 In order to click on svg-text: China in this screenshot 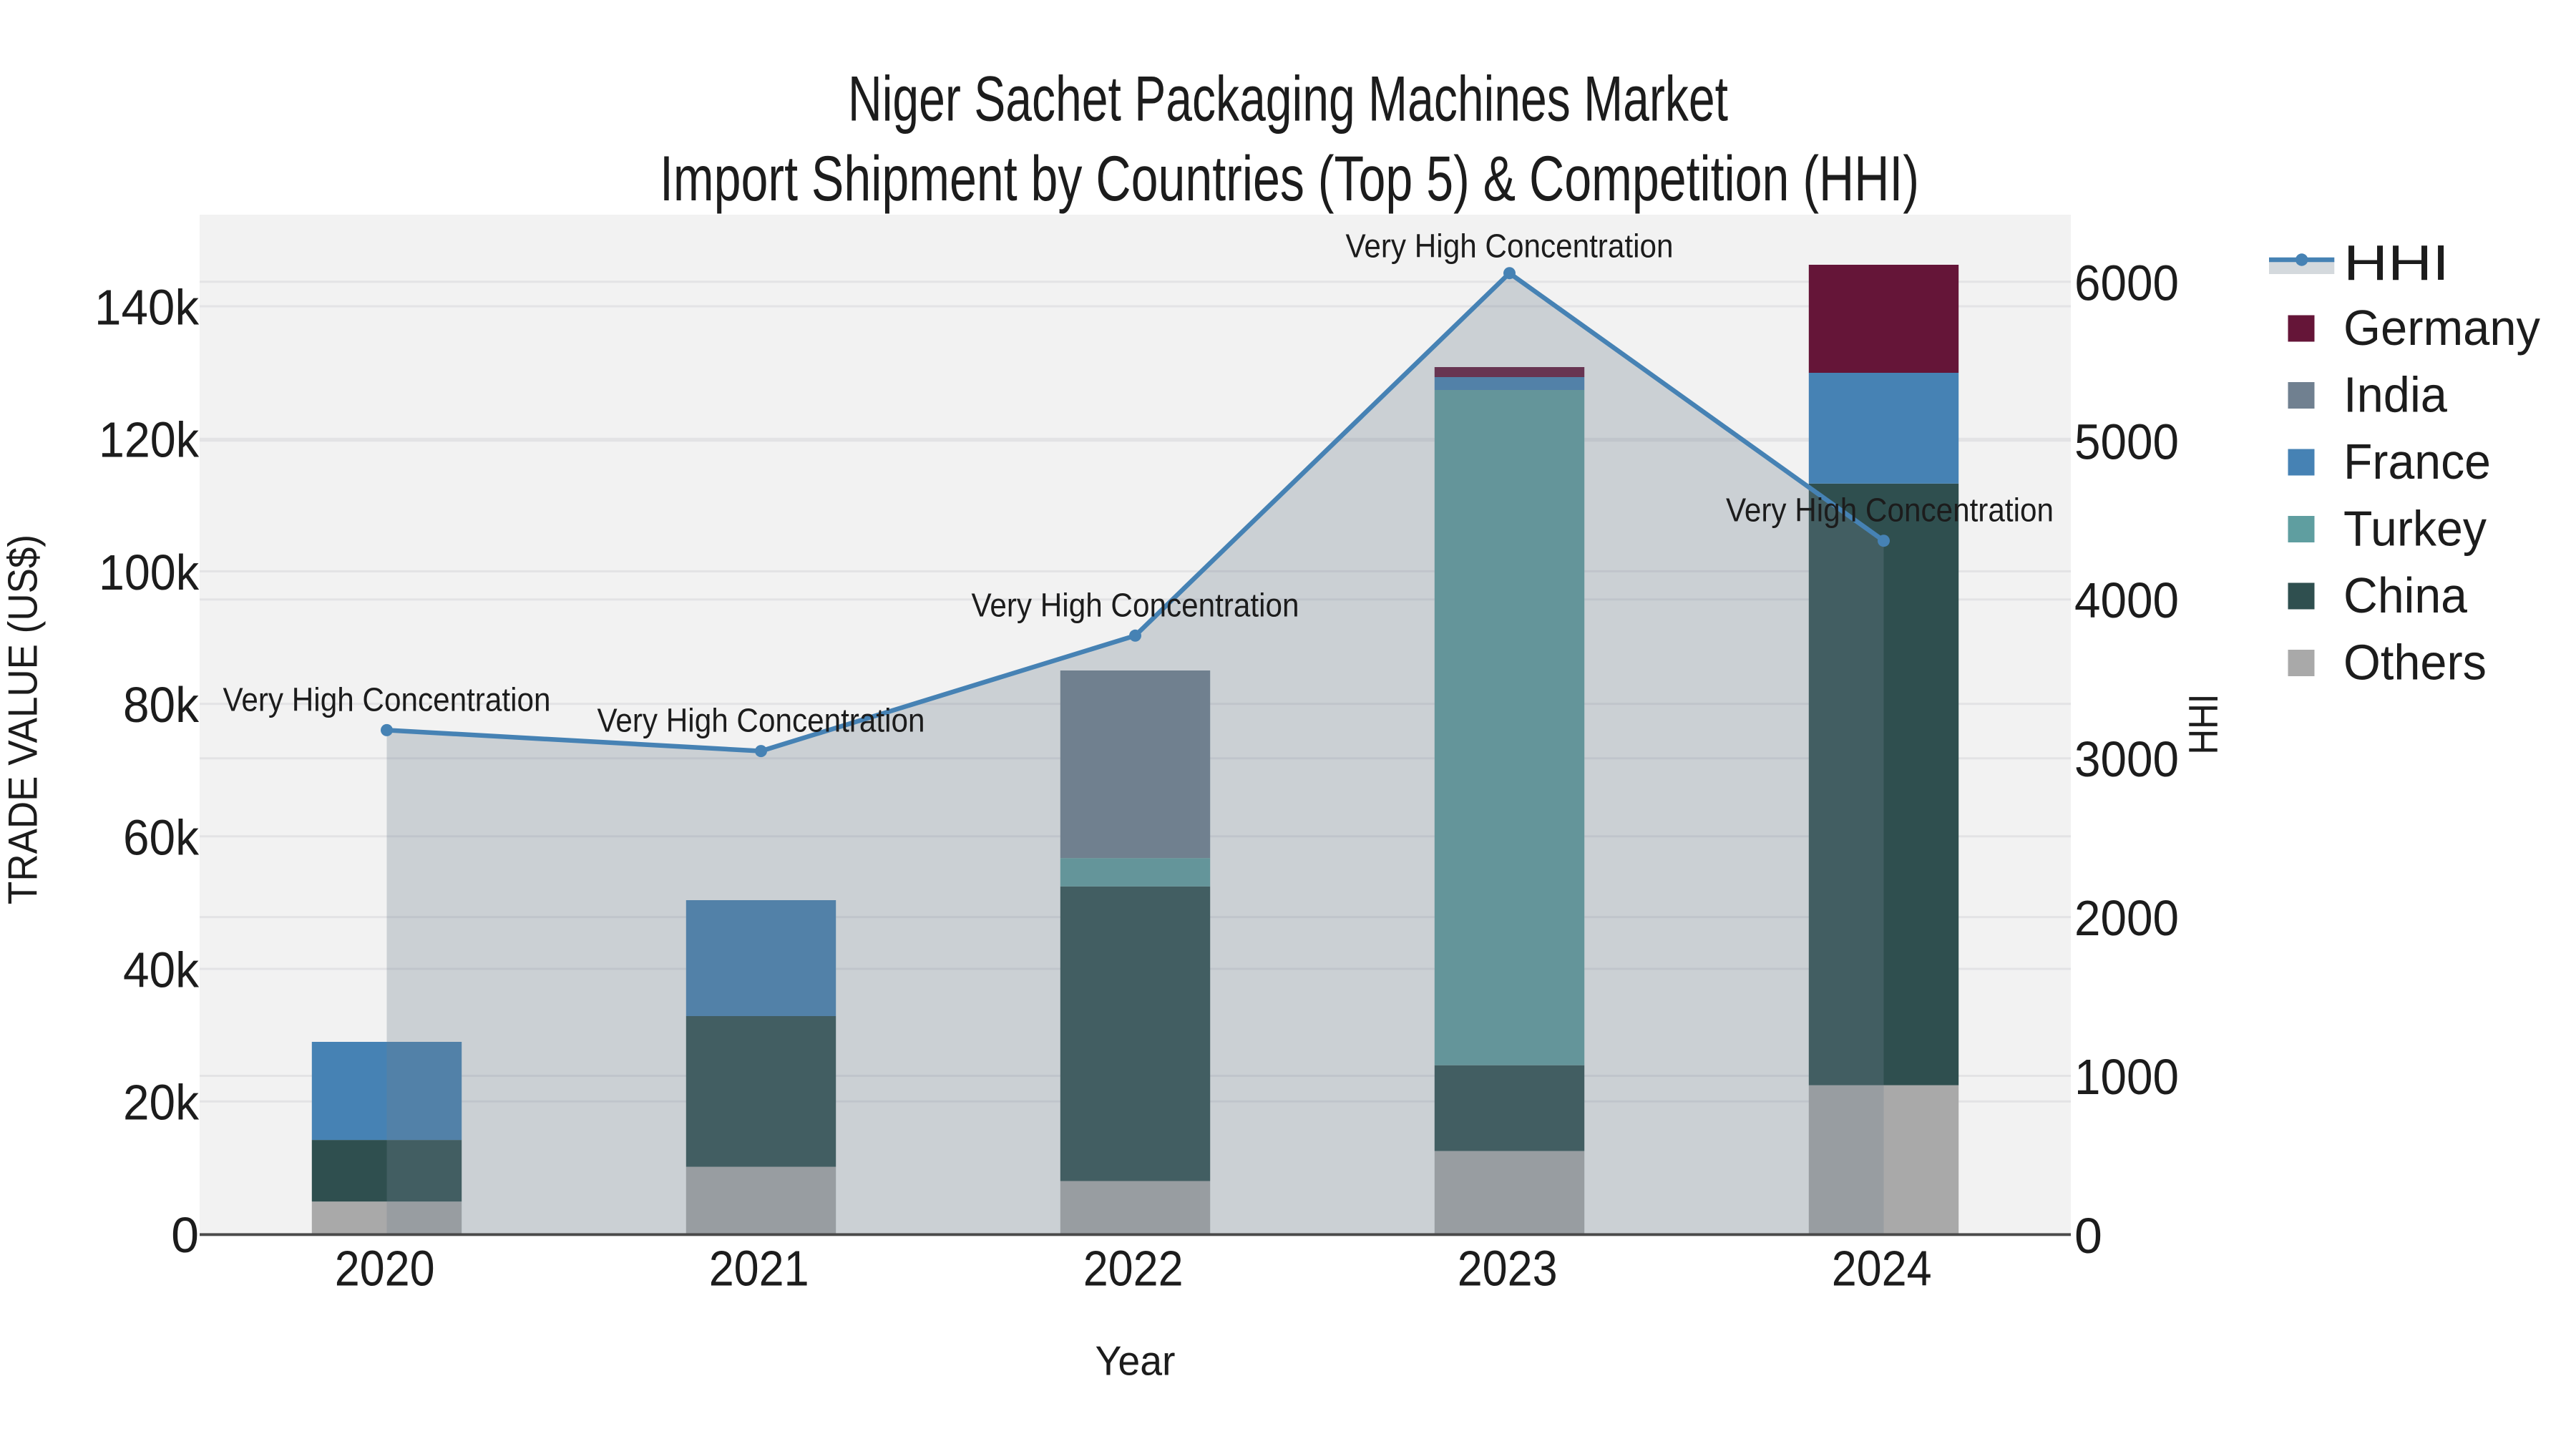, I will do `click(2405, 595)`.